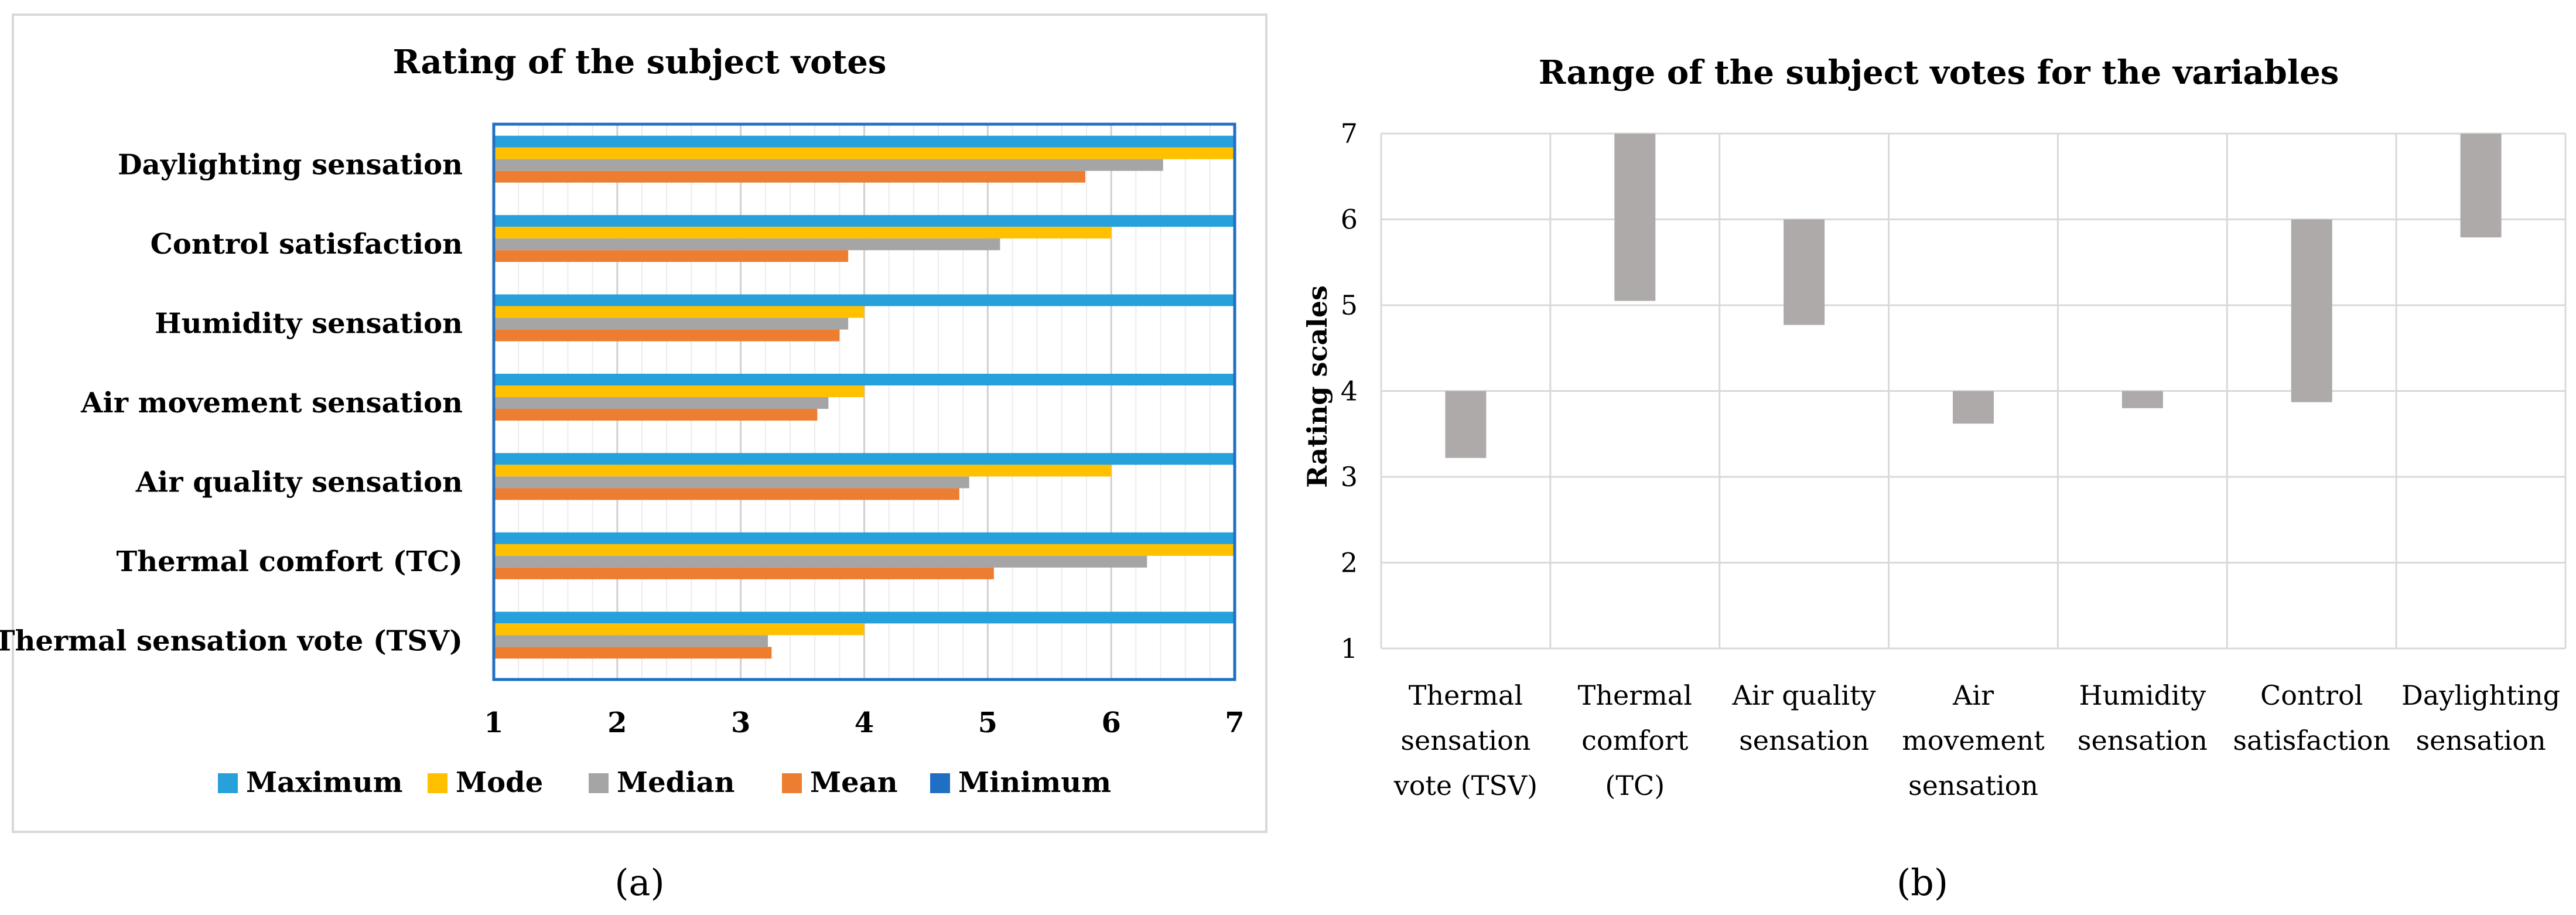 The width and height of the screenshot is (2576, 915). Describe the element at coordinates (617, 722) in the screenshot. I see `x-tick-label: 2` at that location.